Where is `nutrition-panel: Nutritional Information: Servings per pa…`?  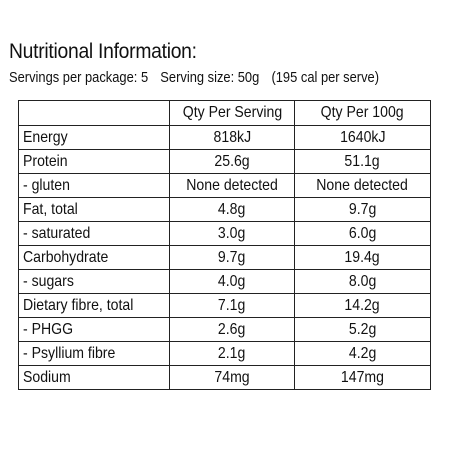 nutrition-panel: Nutritional Information: Servings per pa… is located at coordinates (225, 63).